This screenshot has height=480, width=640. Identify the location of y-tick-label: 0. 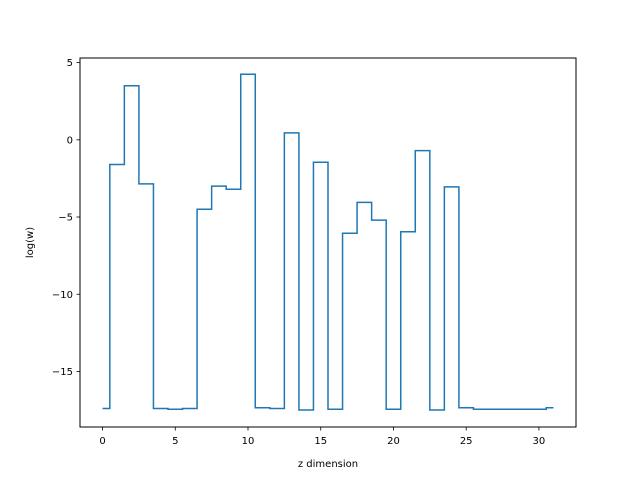
(70, 140).